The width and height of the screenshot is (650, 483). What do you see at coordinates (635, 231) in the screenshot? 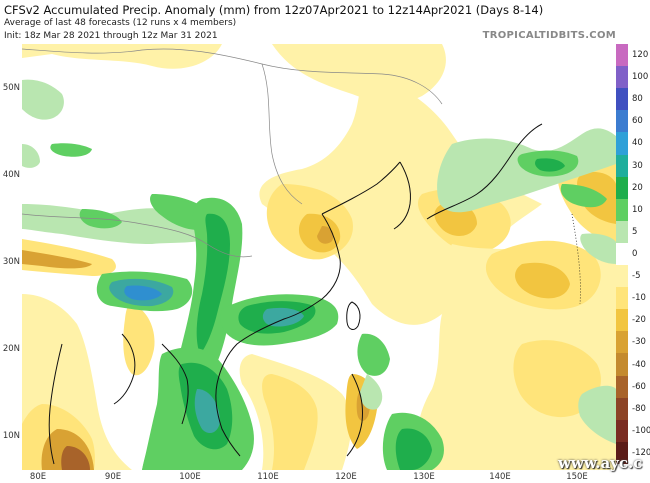
I see `colorbar-tick-label: 5` at bounding box center [635, 231].